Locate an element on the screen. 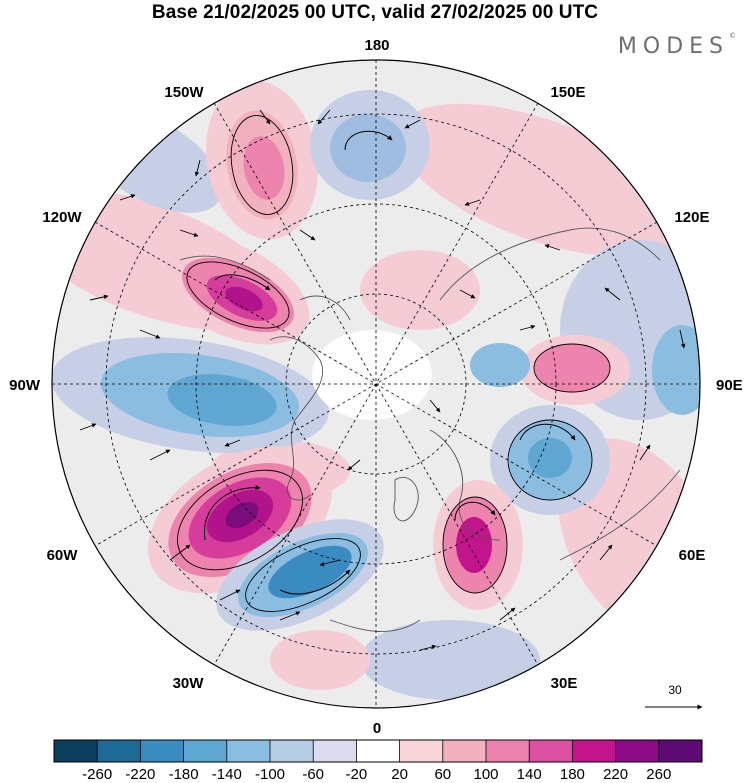 This screenshot has height=783, width=750. lon-label-150e: 150E is located at coordinates (567, 92).